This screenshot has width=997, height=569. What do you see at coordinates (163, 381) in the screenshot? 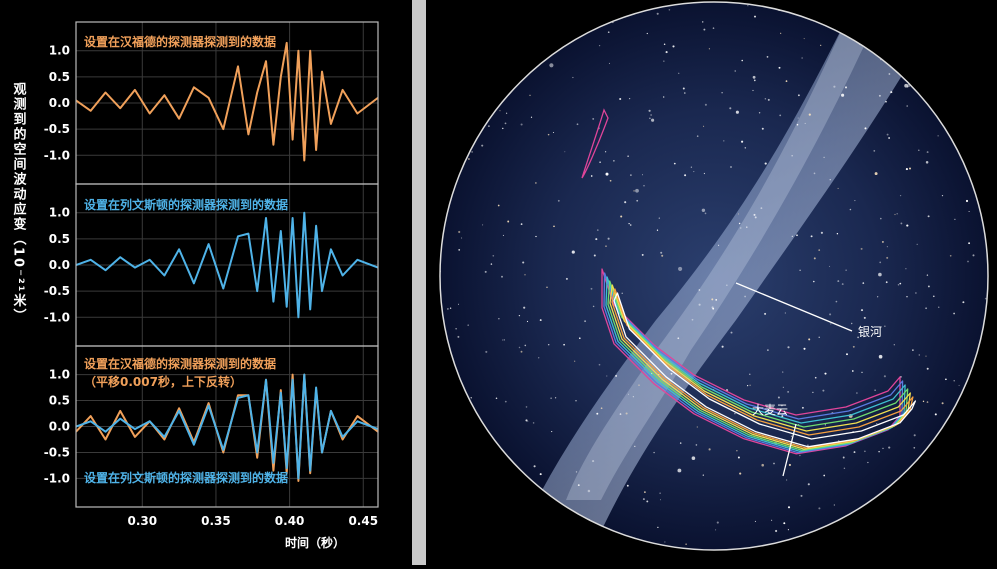
I see `panel-label: （平移0.007秒，上下反转）` at bounding box center [163, 381].